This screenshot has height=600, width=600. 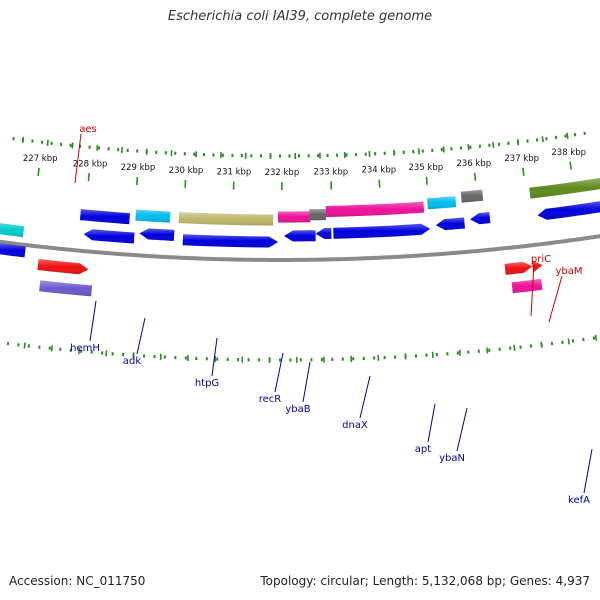 I want to click on gene-label-adk: adk, so click(x=132, y=361).